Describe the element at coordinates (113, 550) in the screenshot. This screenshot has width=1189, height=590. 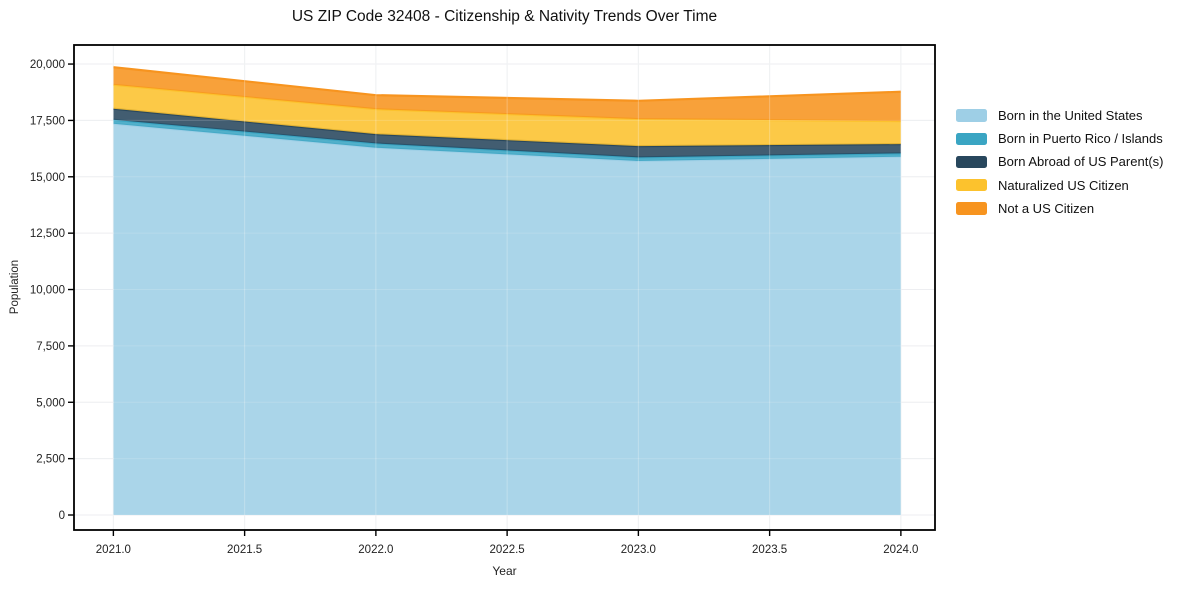
I see `x-tick-label: 2021.0` at that location.